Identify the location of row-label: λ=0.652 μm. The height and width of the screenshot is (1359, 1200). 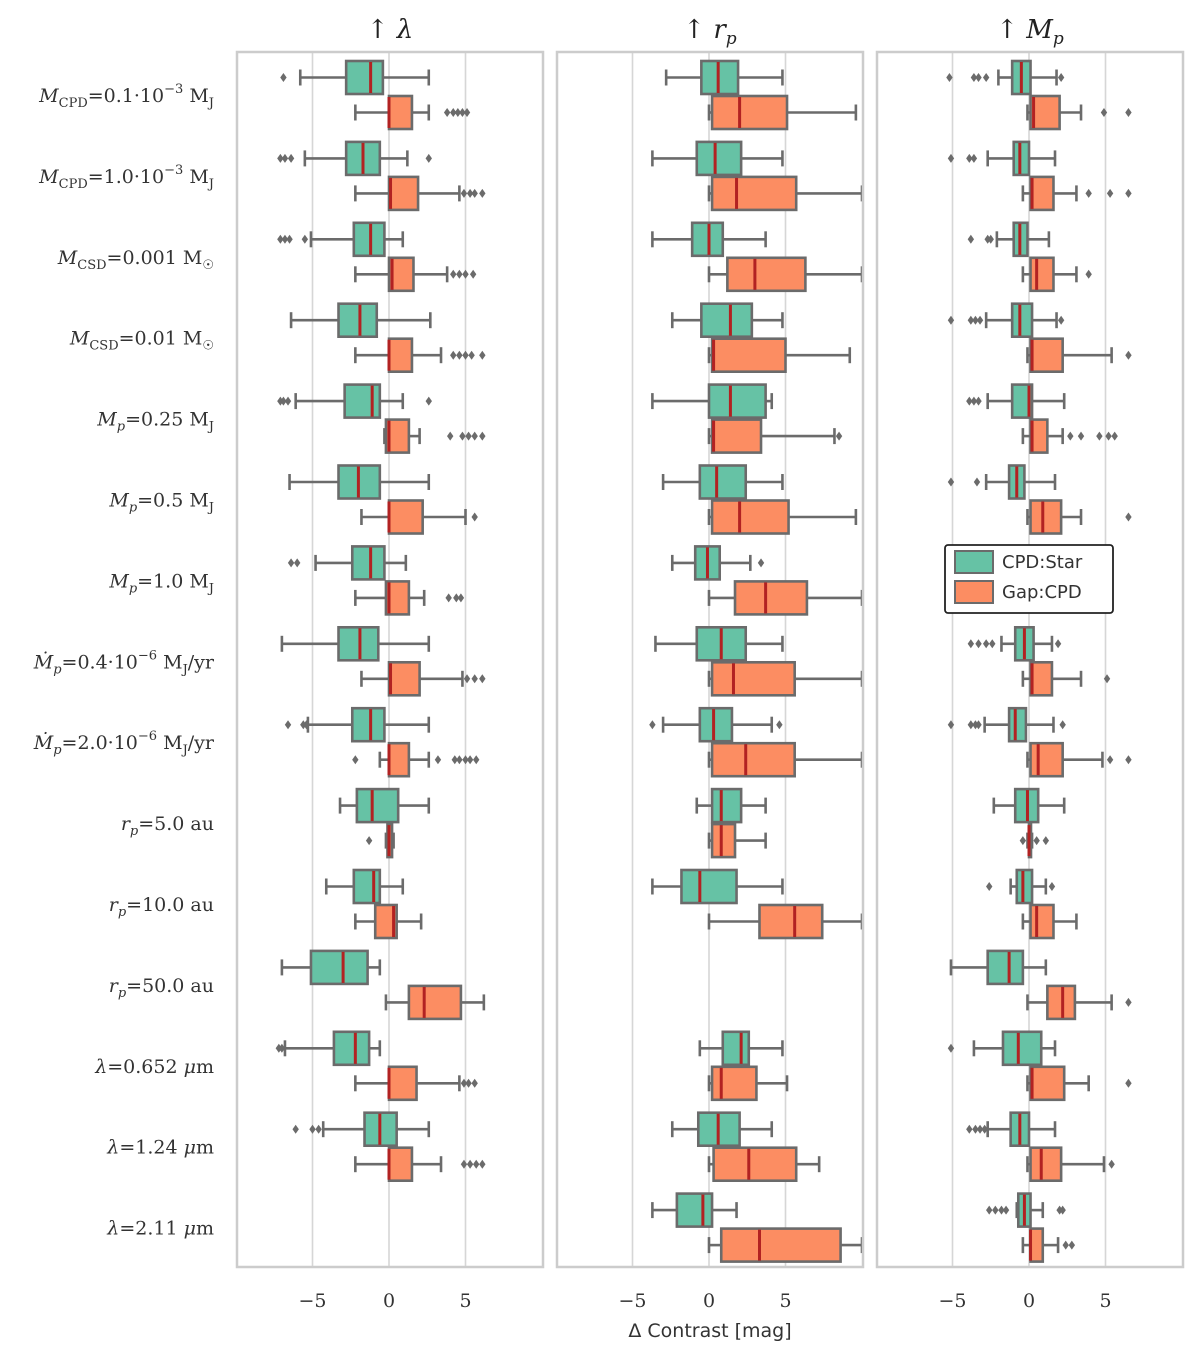
(154, 1067).